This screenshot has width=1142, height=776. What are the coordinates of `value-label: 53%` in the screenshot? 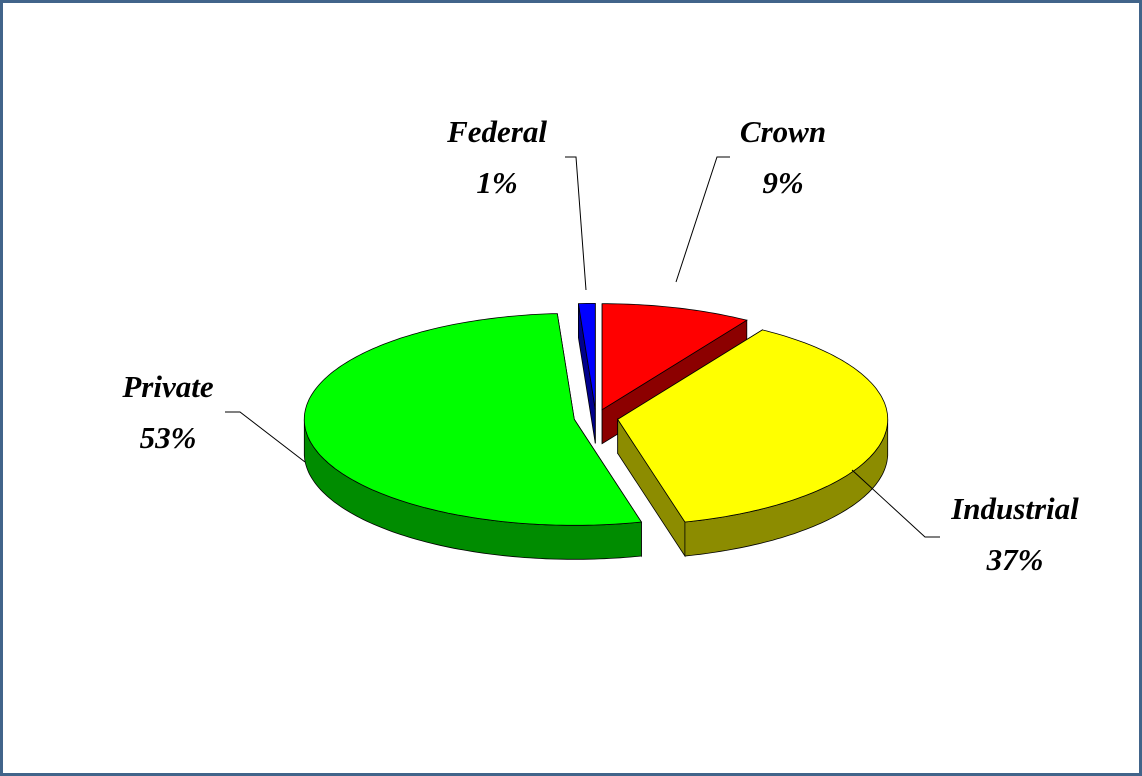 It's located at (168, 437).